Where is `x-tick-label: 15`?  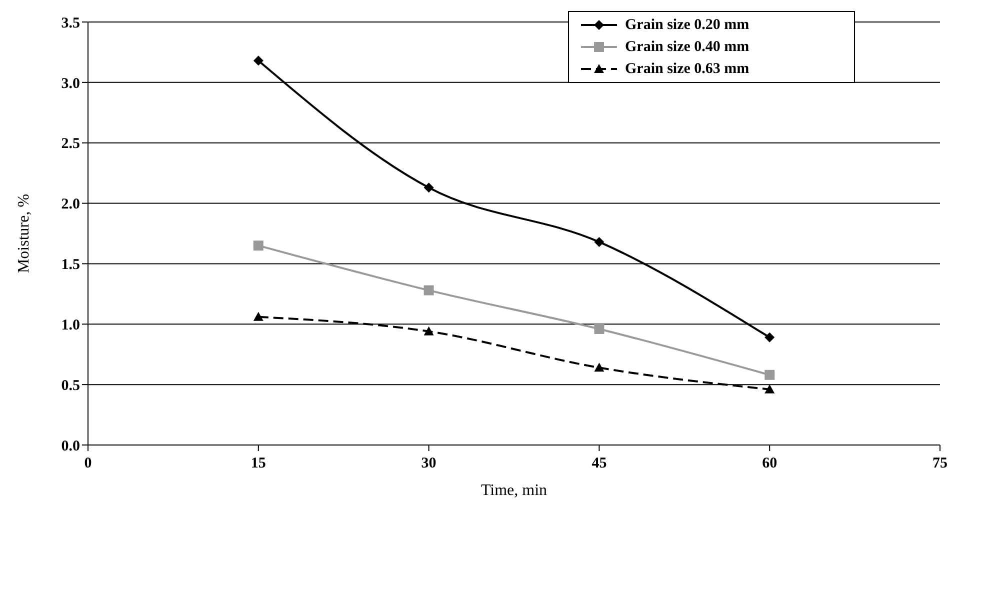 x-tick-label: 15 is located at coordinates (258, 464).